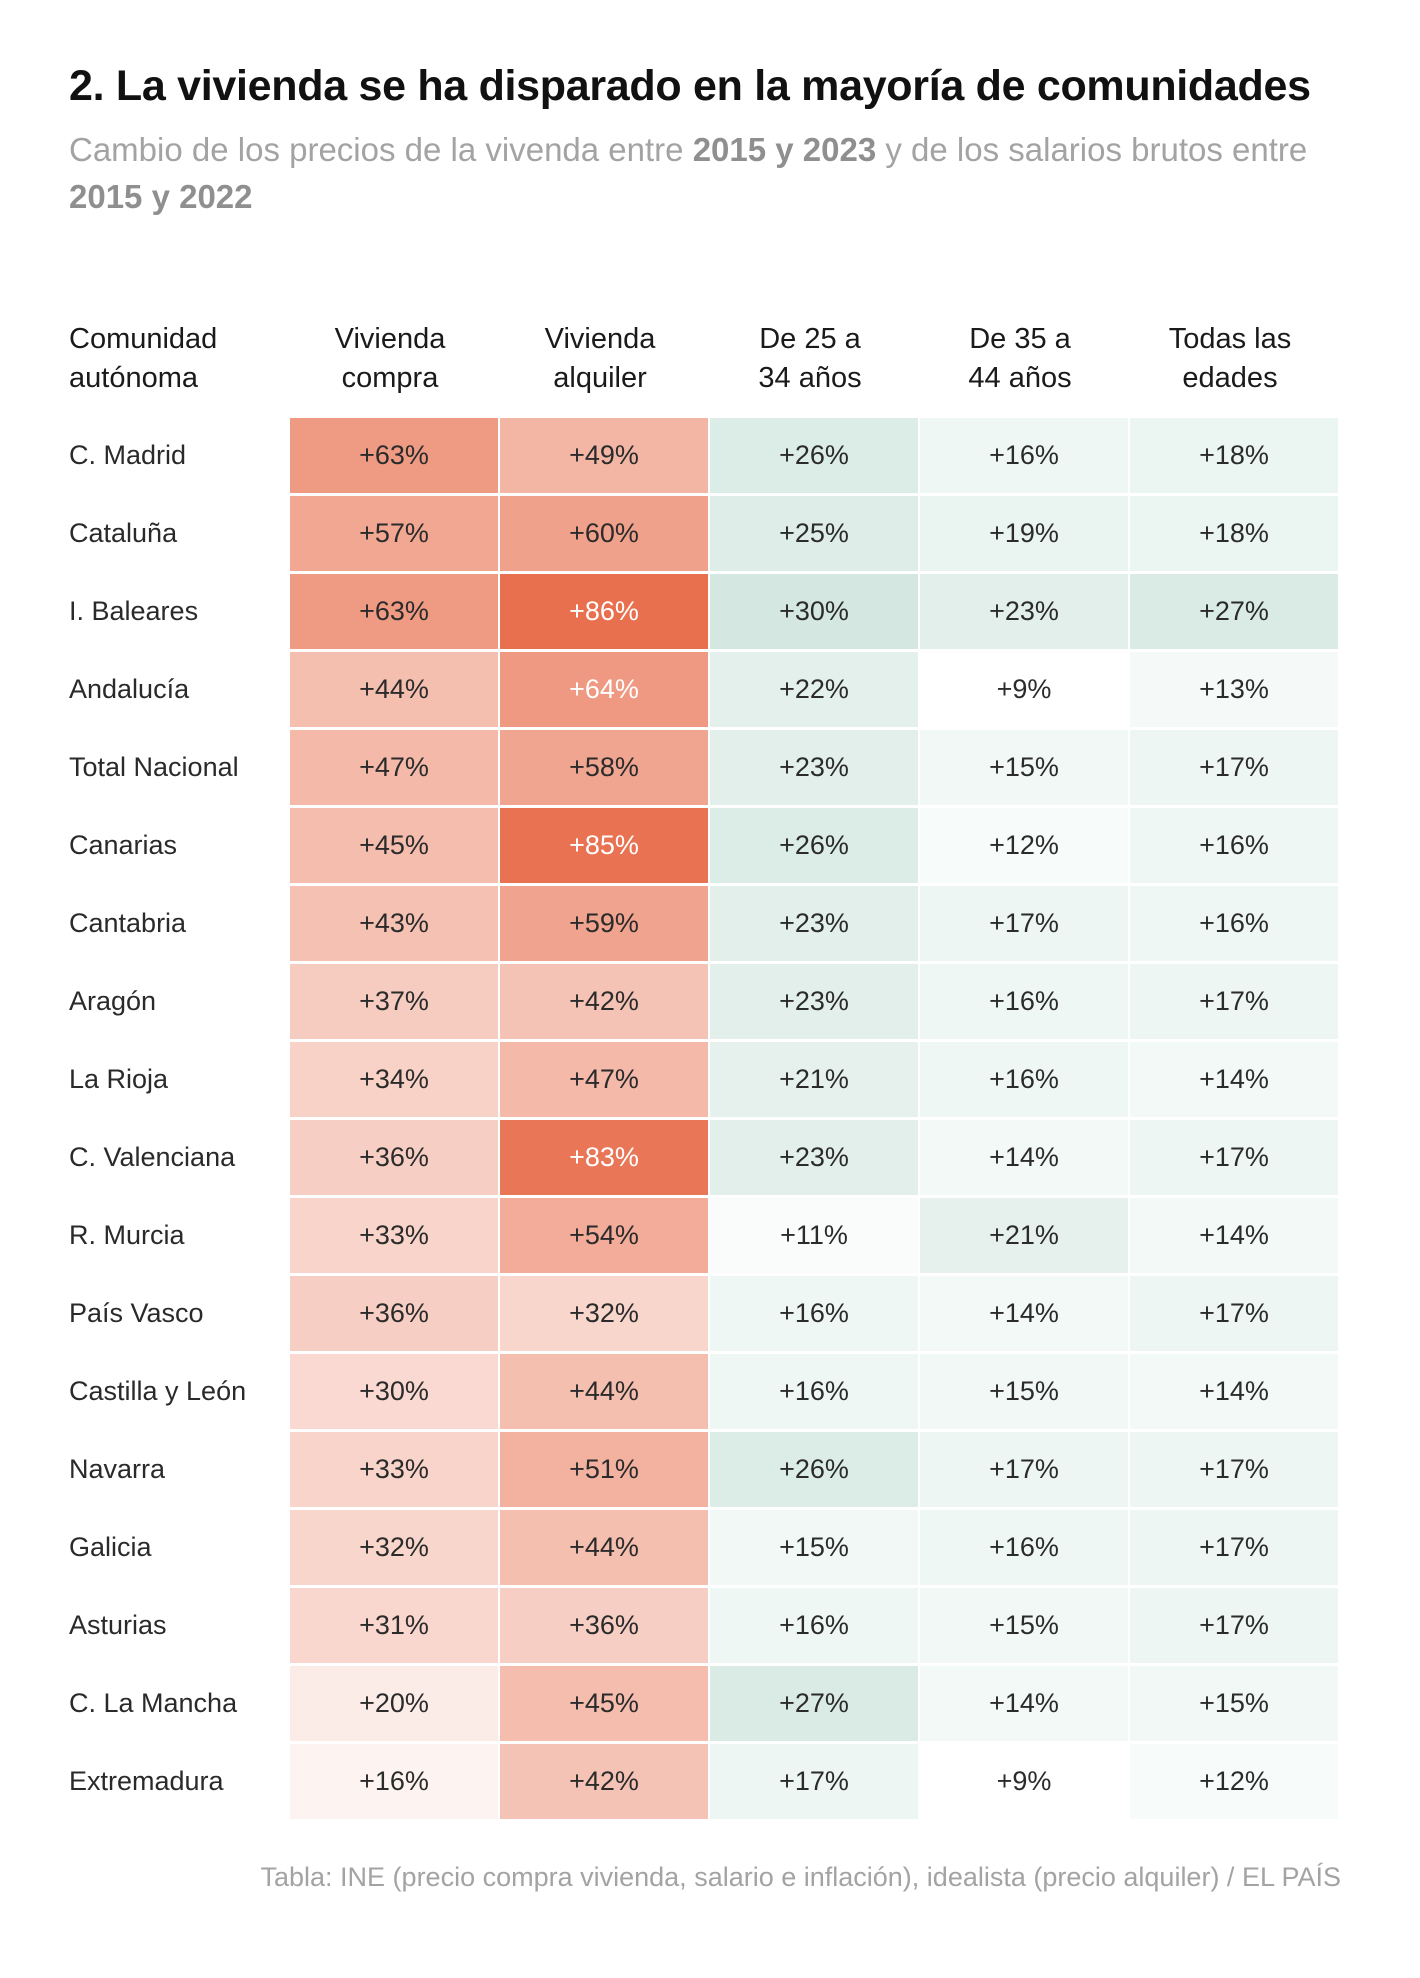 Image resolution: width=1420 pixels, height=1978 pixels. I want to click on table-row: Aragón +37% +42% +23% +16% +17%, so click(710, 1001).